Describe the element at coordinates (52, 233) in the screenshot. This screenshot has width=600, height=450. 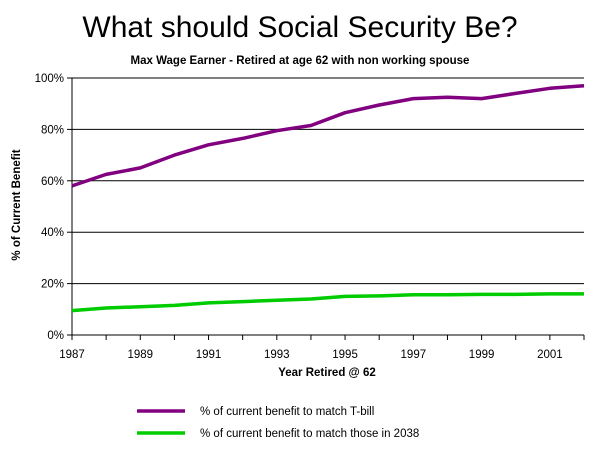
I see `y-tick-label: 40%` at that location.